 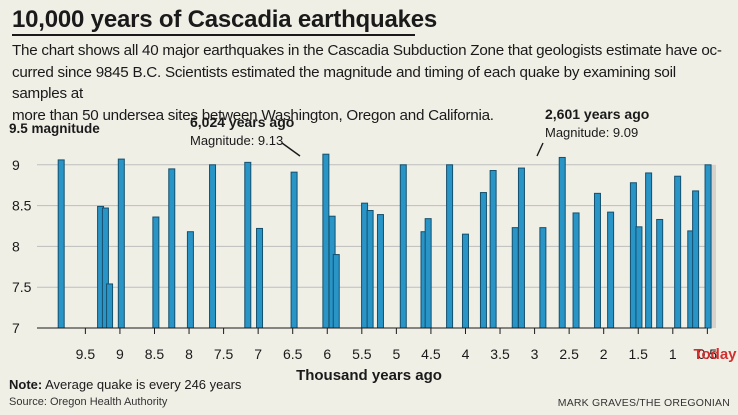 I want to click on chart-title: 10,000 years of Cascadia earthquakes, so click(x=225, y=19).